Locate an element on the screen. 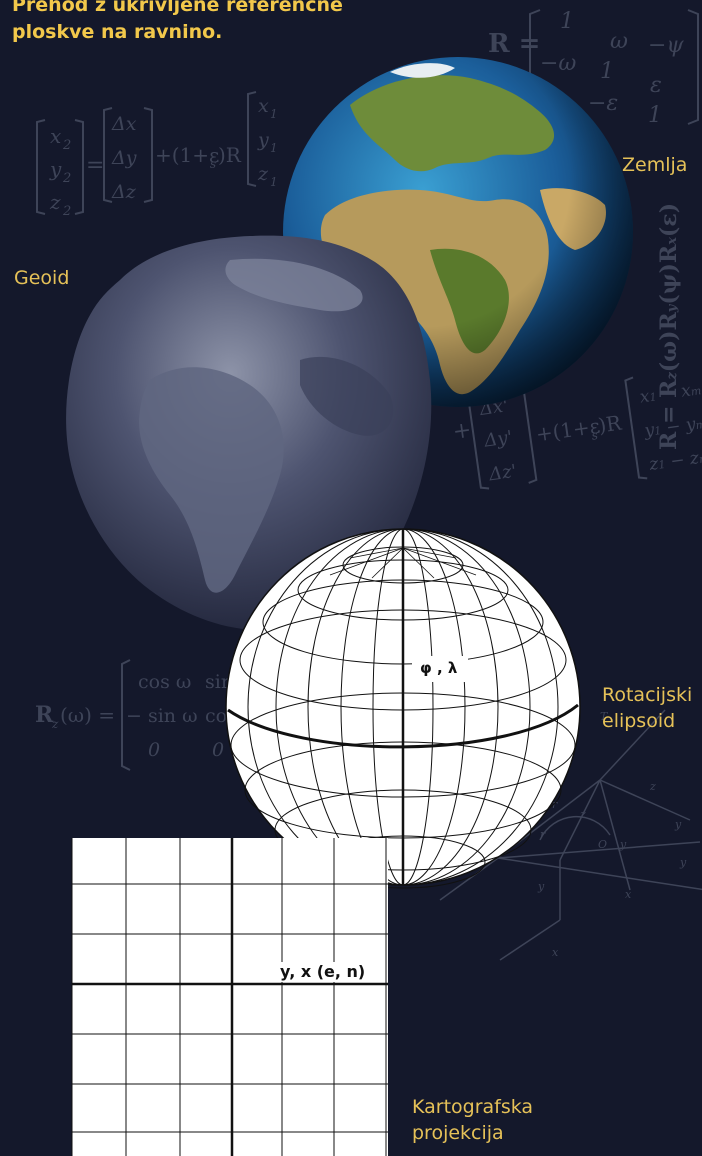  svg-text: −ε is located at coordinates (603, 103).